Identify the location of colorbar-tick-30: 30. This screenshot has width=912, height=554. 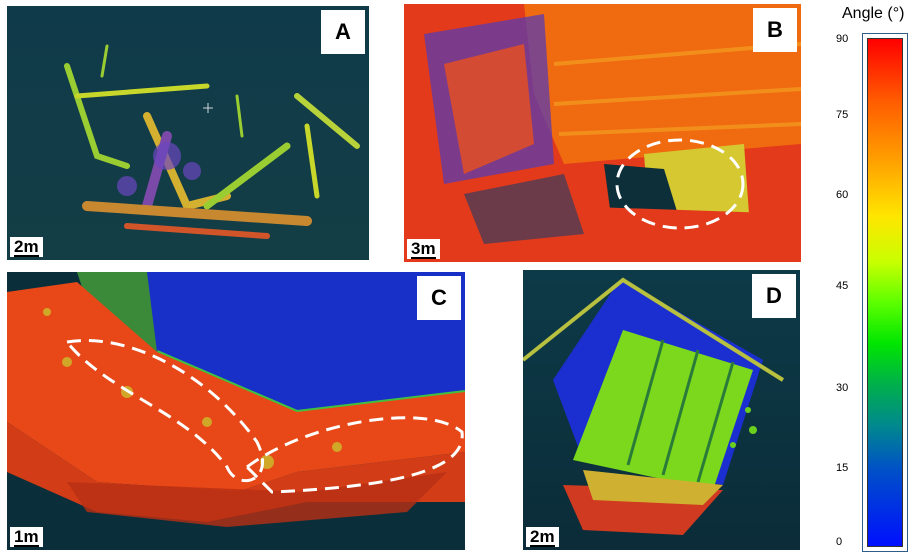
(842, 388).